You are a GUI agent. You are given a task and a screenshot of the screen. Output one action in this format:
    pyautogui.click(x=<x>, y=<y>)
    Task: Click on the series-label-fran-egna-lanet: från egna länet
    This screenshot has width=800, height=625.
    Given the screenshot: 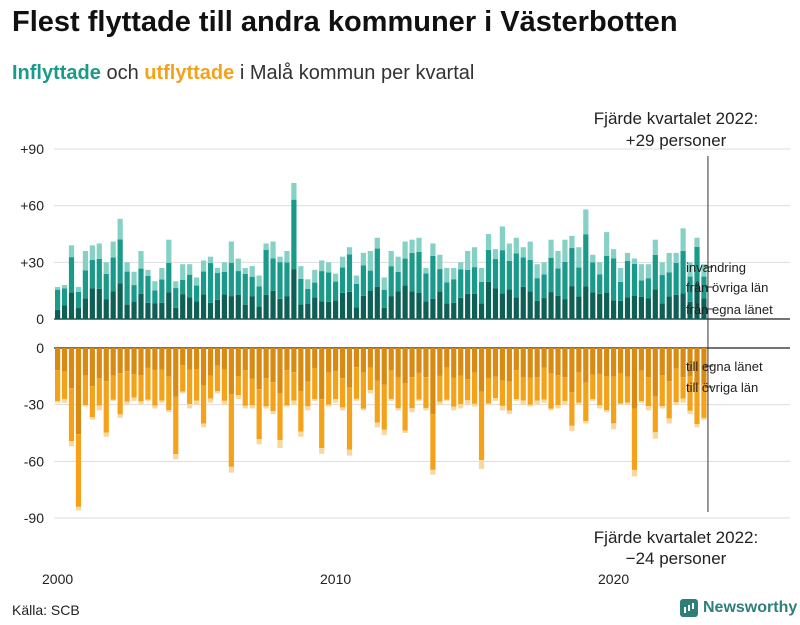 What is the action you would take?
    pyautogui.click(x=729, y=309)
    